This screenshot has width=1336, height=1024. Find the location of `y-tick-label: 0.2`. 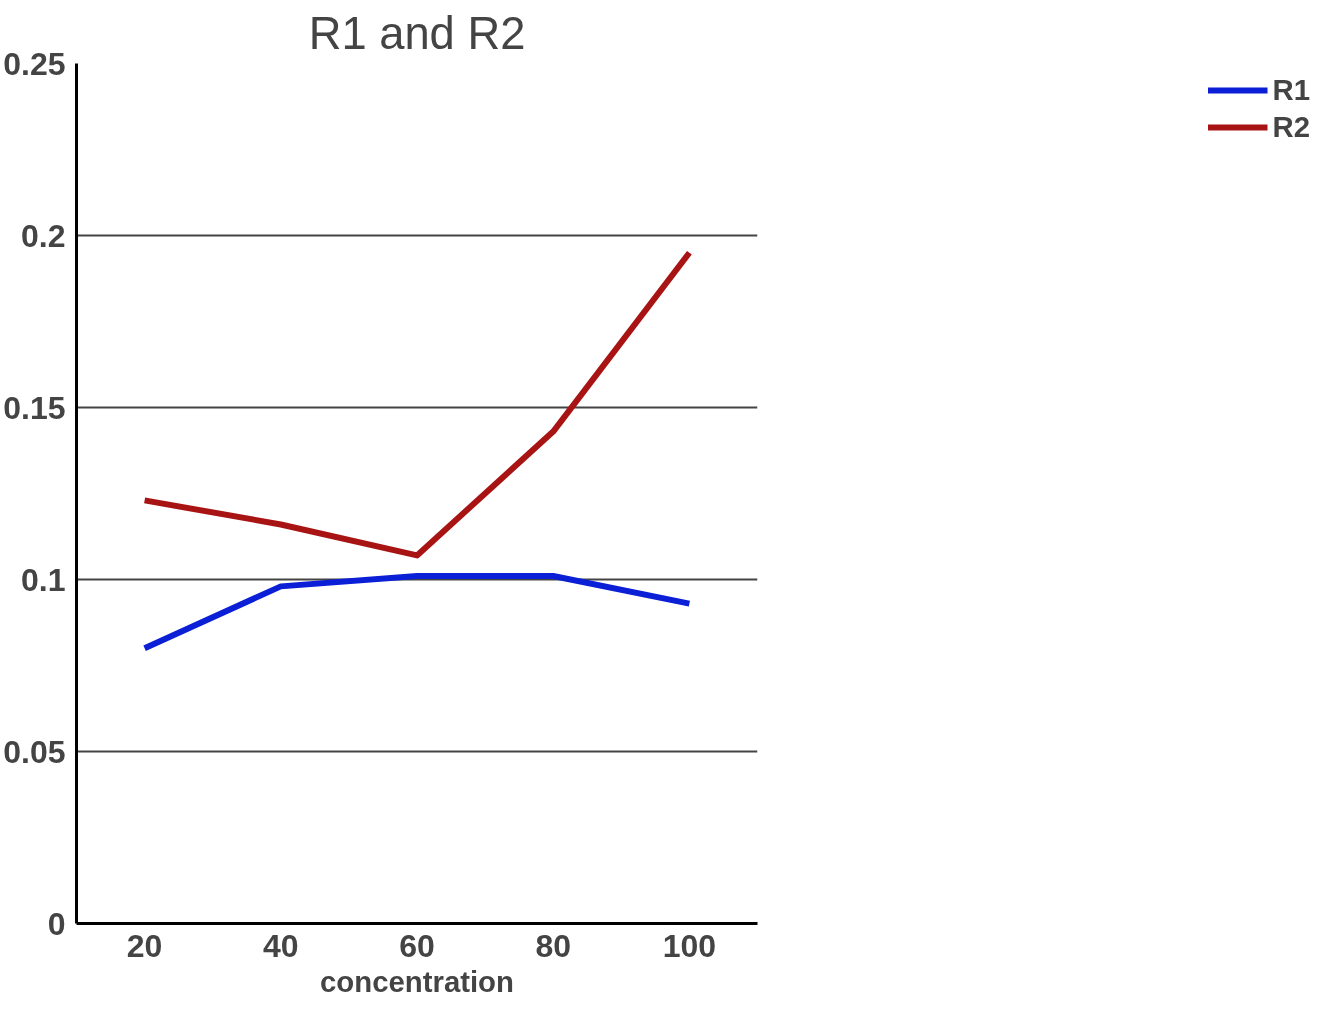

y-tick-label: 0.2 is located at coordinates (43, 235).